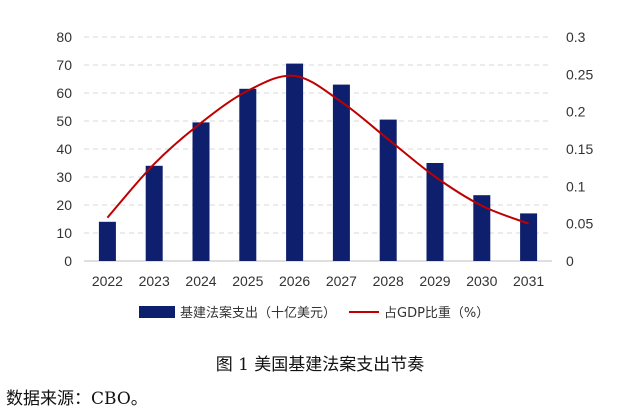 The height and width of the screenshot is (417, 640). What do you see at coordinates (77, 399) in the screenshot?
I see `source-note: 数据来源：CBO。` at bounding box center [77, 399].